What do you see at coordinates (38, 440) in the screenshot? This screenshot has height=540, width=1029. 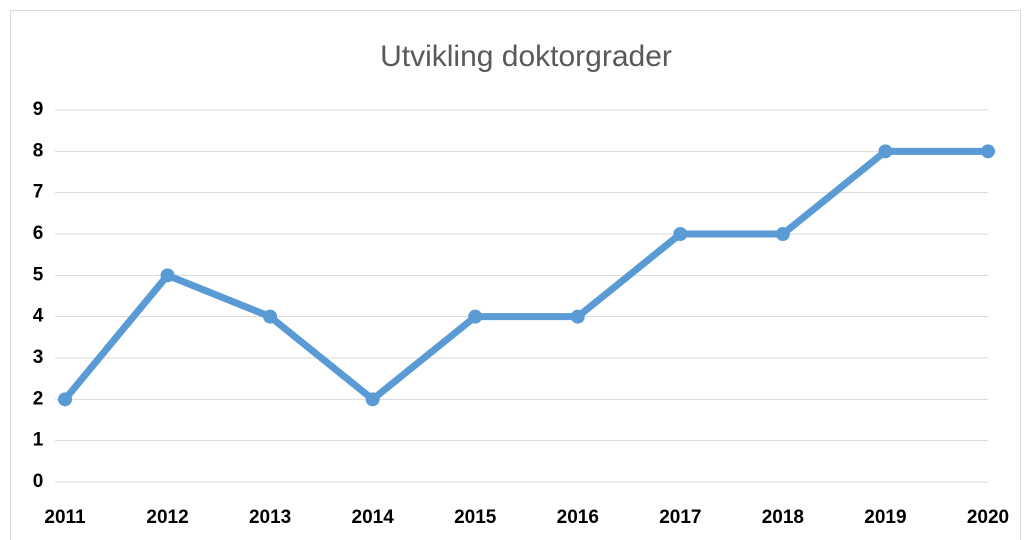 I see `y-tick-label: 1` at bounding box center [38, 440].